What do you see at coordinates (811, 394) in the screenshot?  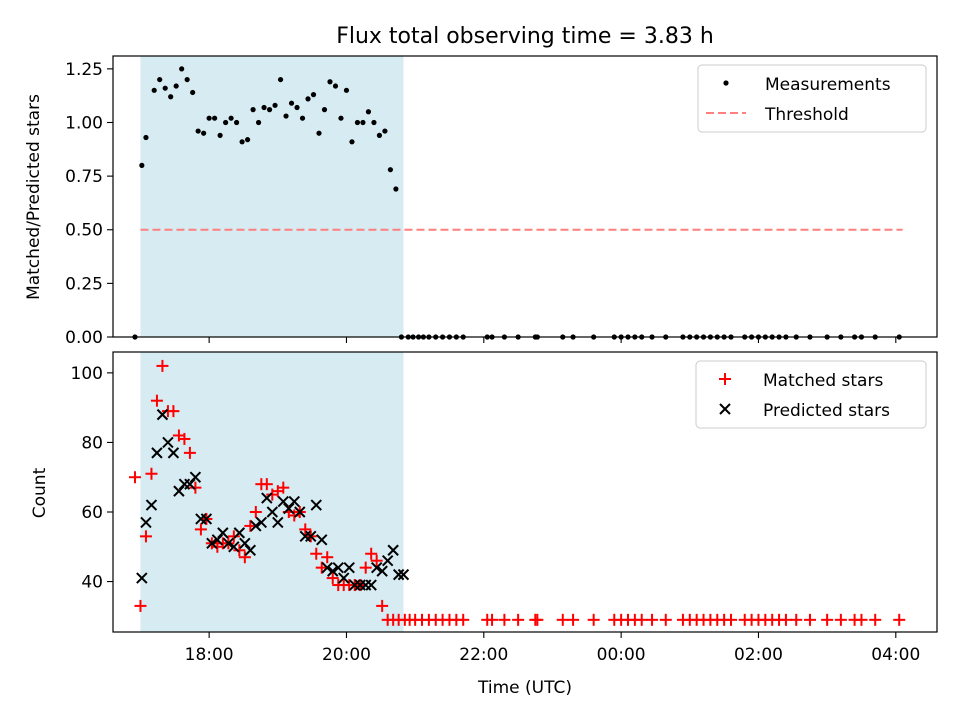 I see `count-legend: Matched stars Predicted stars` at bounding box center [811, 394].